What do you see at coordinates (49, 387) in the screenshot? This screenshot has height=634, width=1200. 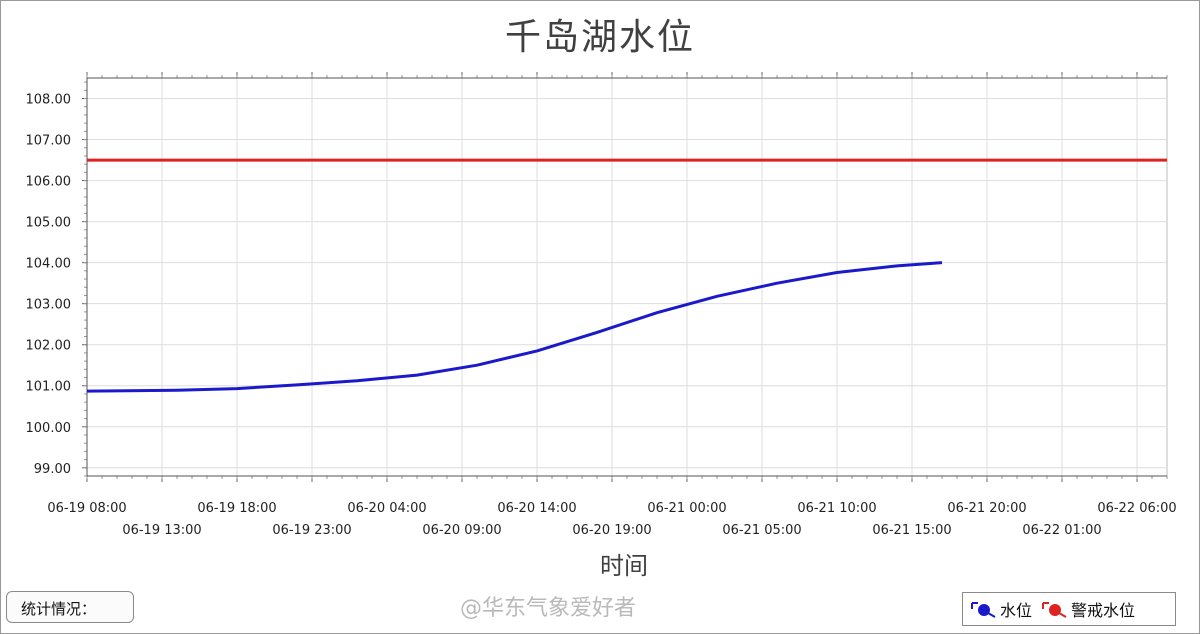 I see `y-tick-label: 101.00` at bounding box center [49, 387].